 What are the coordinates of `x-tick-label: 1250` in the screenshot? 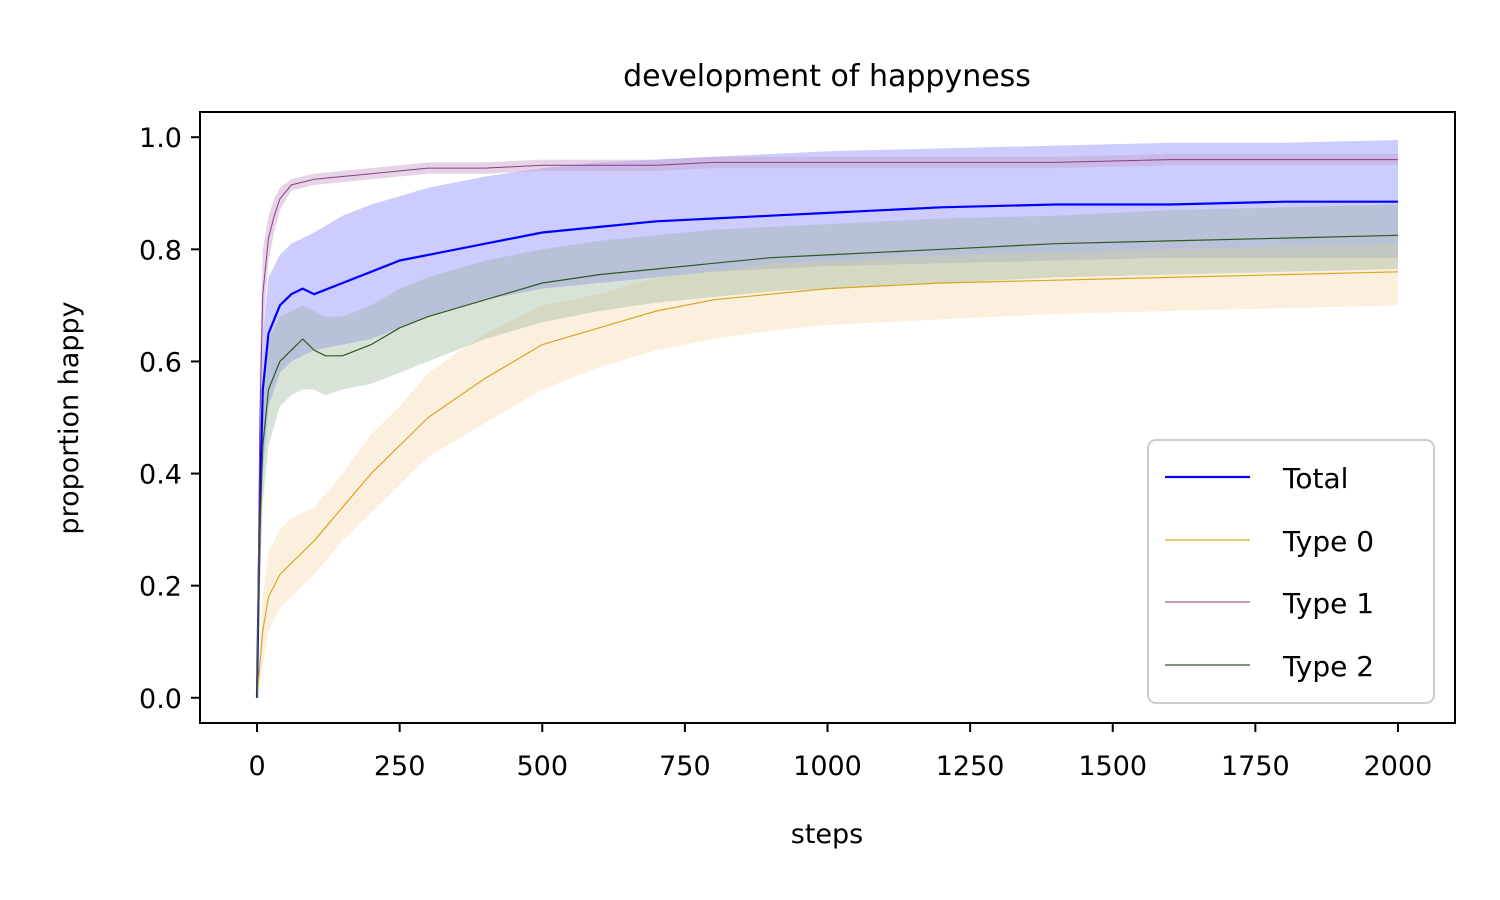 It's located at (970, 766).